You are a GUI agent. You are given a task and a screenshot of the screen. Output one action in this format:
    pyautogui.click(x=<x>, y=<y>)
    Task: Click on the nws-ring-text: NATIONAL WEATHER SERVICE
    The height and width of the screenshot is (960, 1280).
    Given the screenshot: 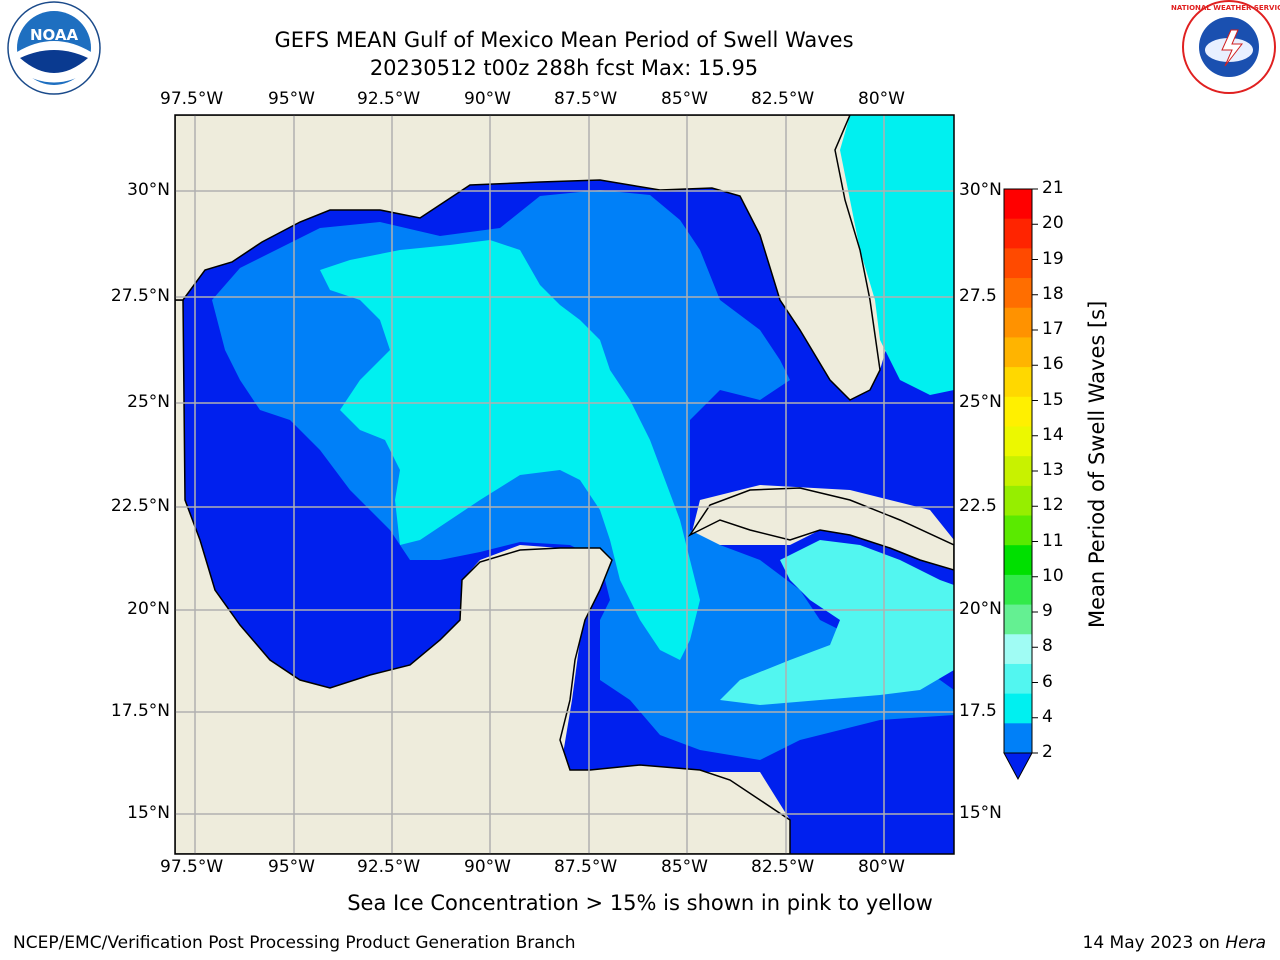 What is the action you would take?
    pyautogui.click(x=1225, y=8)
    